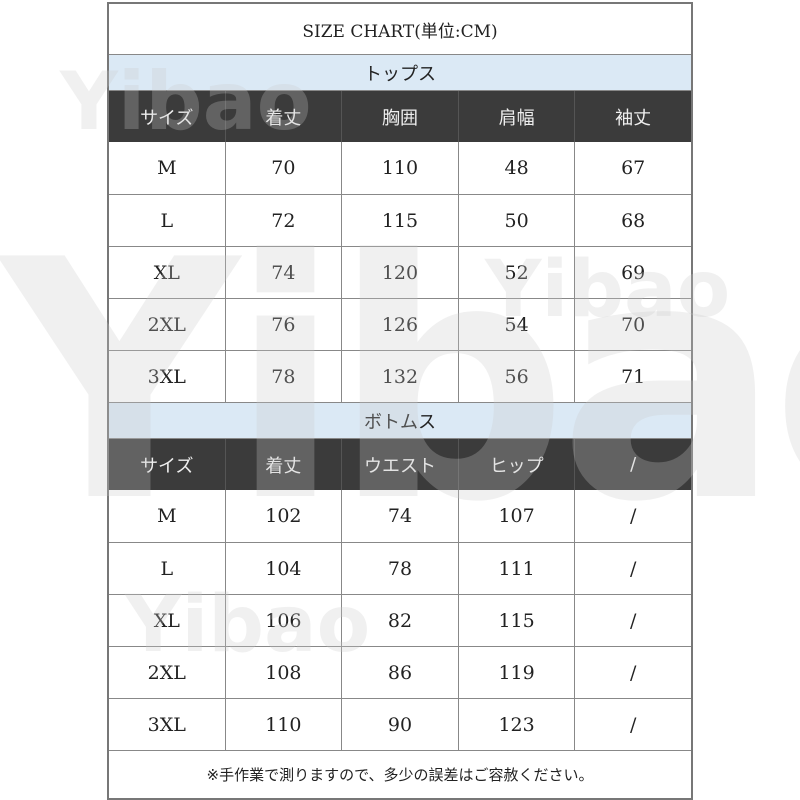  I want to click on bottoms-column-header: ヒップ, so click(516, 464).